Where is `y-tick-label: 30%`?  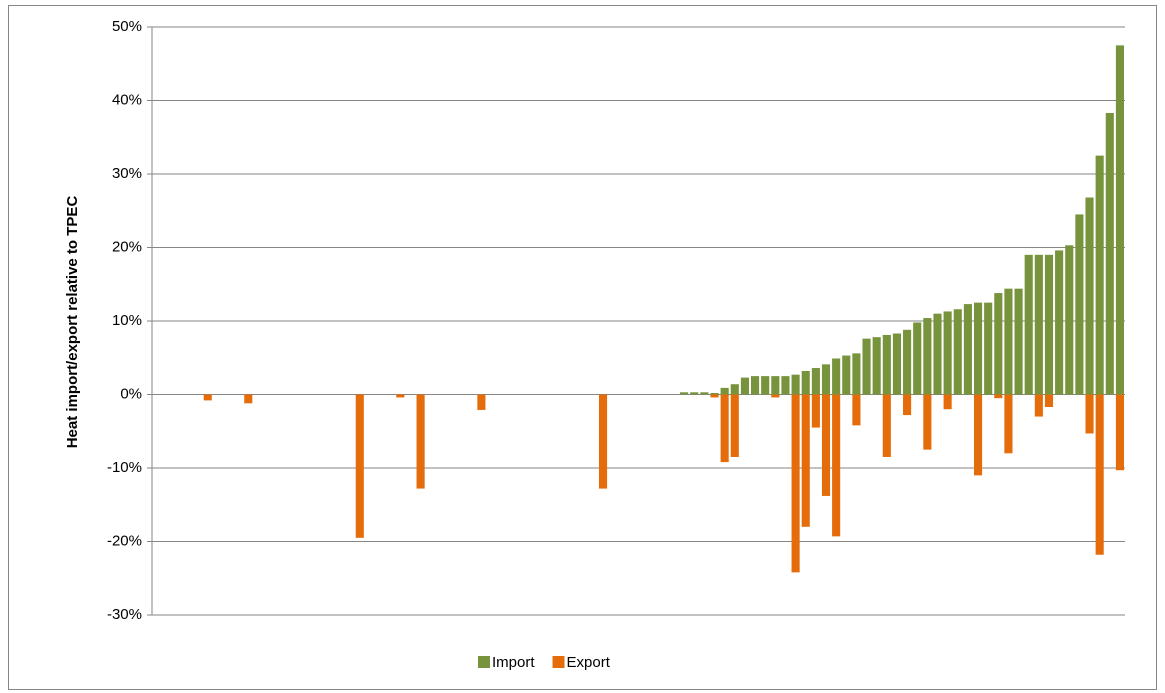
y-tick-label: 30% is located at coordinates (127, 173).